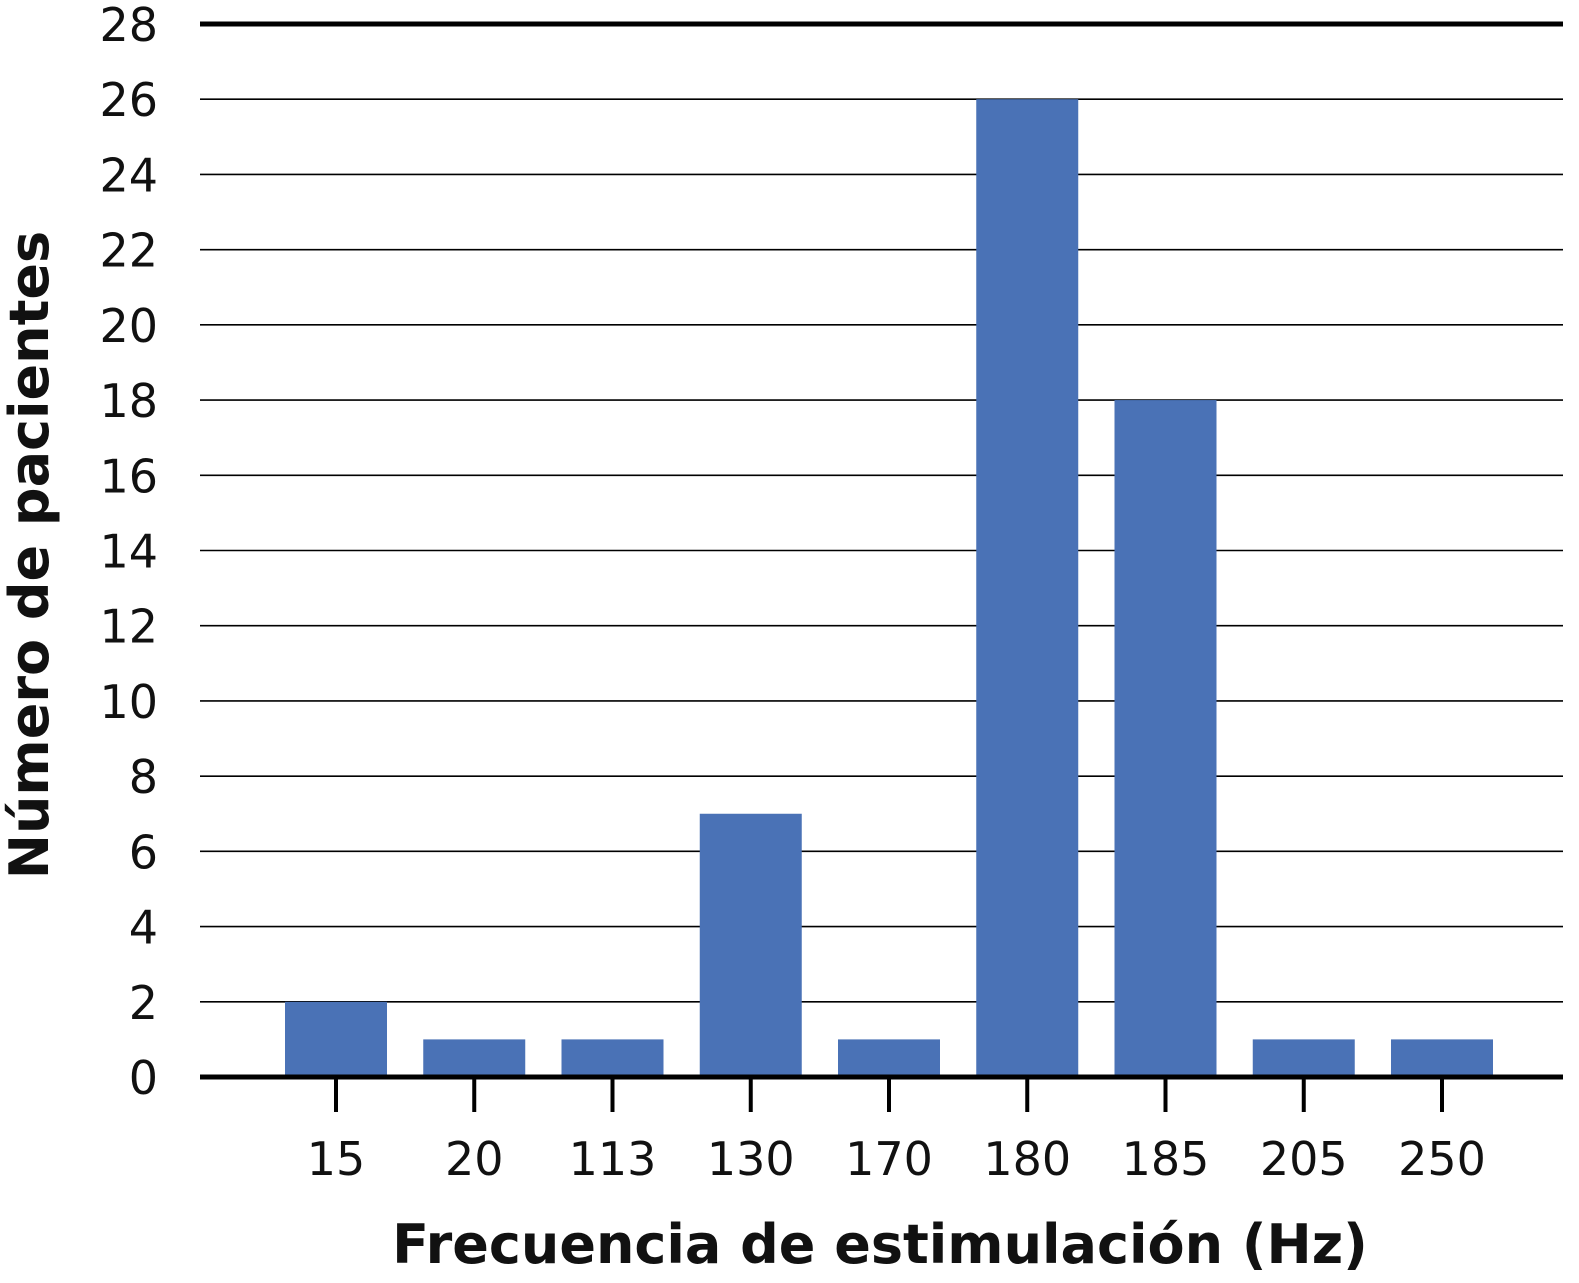 Image resolution: width=1579 pixels, height=1283 pixels. What do you see at coordinates (143, 928) in the screenshot?
I see `y-tick-label: 4` at bounding box center [143, 928].